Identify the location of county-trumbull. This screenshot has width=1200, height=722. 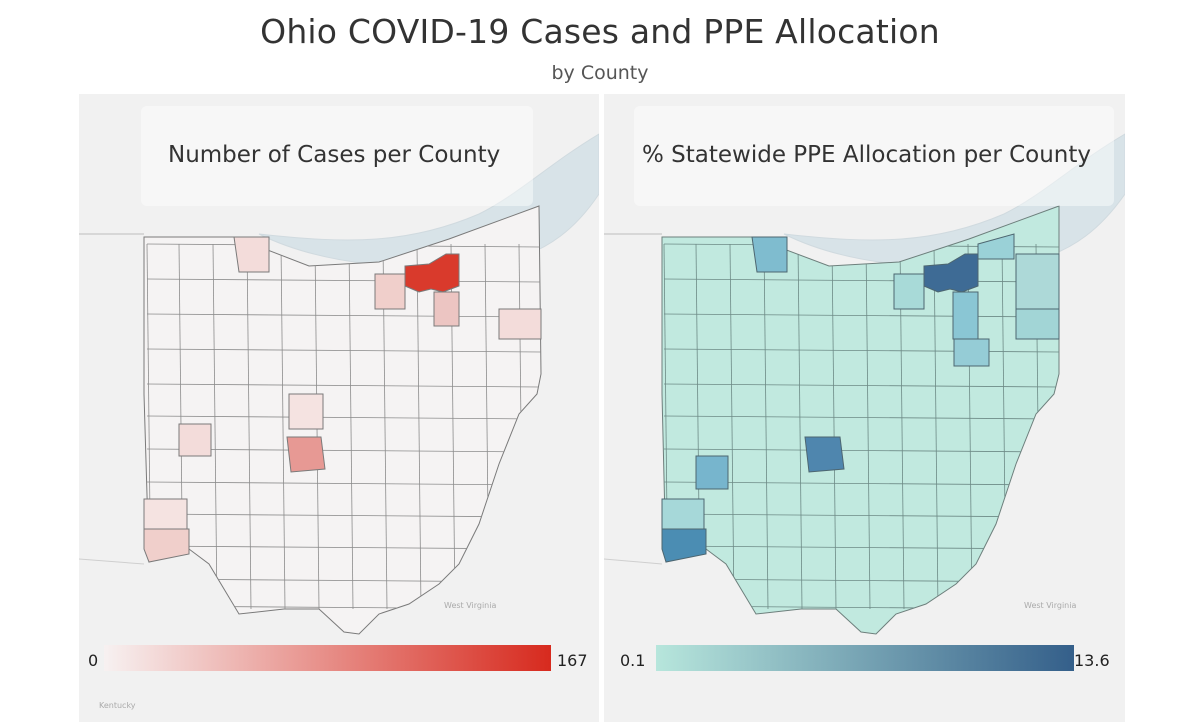
(1037, 281).